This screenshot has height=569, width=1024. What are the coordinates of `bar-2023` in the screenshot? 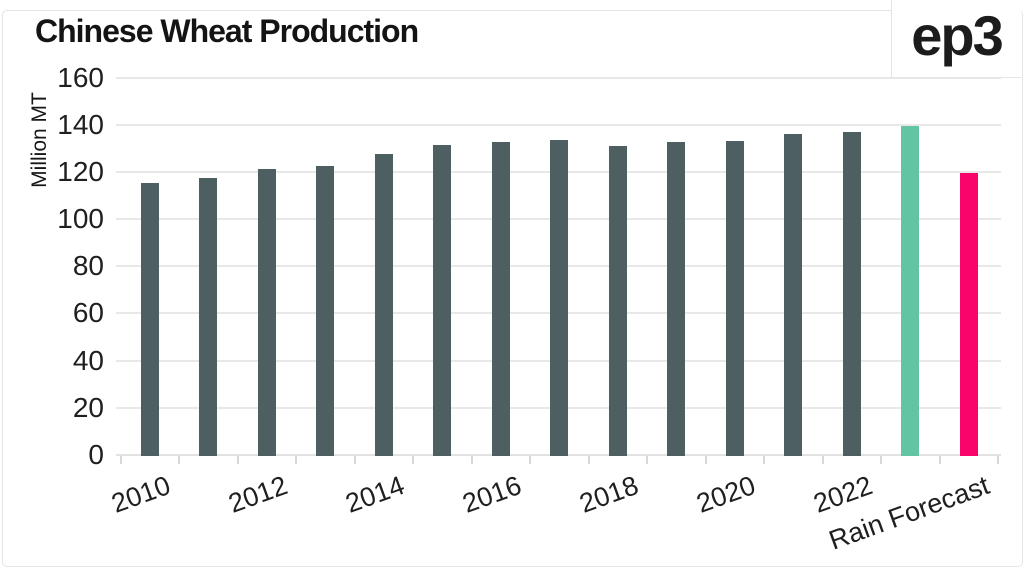 It's located at (910, 290).